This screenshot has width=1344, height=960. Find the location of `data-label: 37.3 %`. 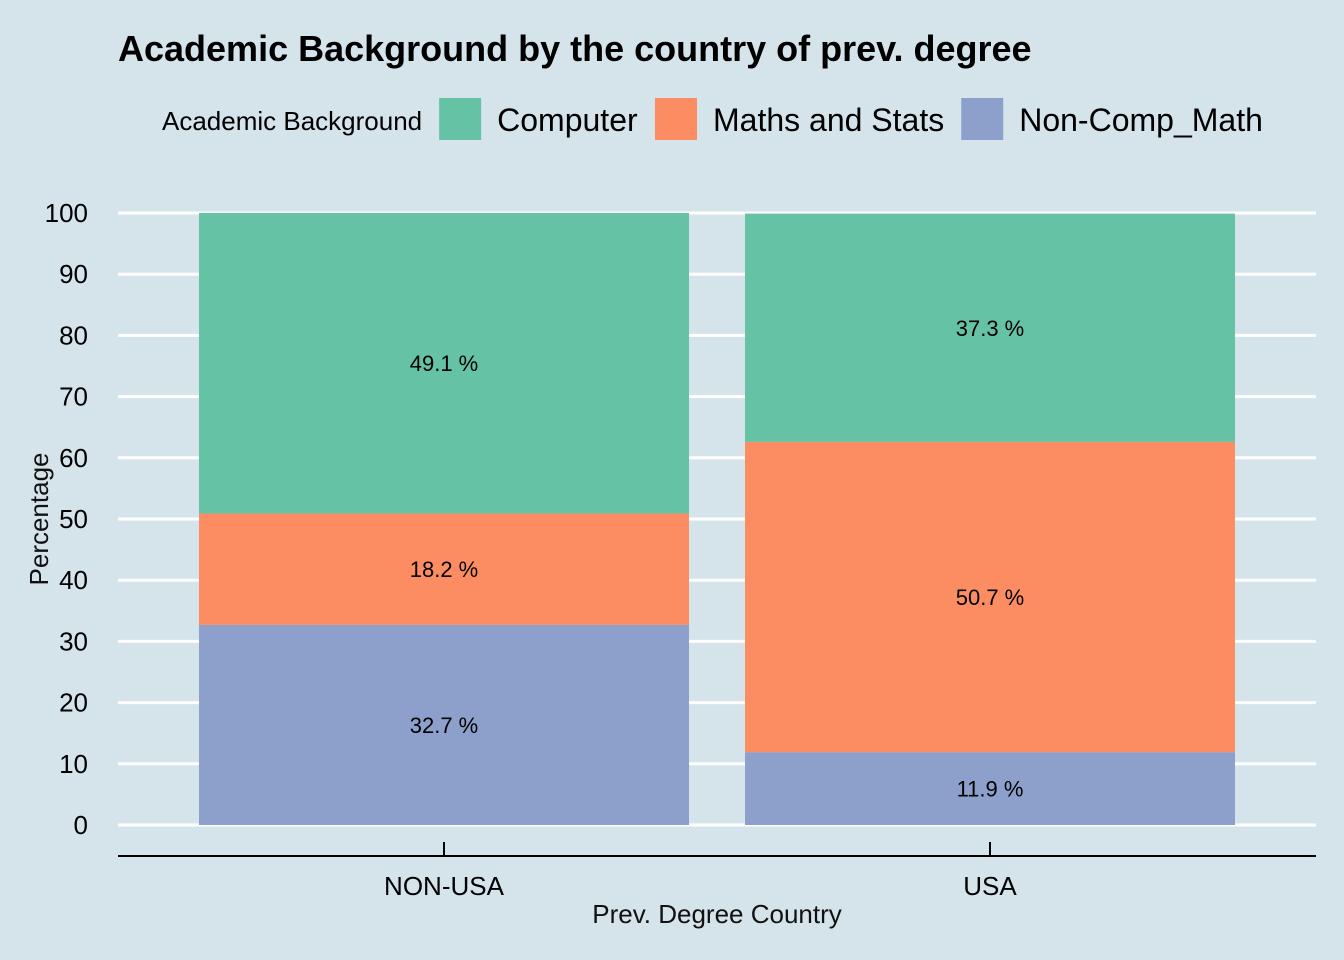

data-label: 37.3 % is located at coordinates (990, 328).